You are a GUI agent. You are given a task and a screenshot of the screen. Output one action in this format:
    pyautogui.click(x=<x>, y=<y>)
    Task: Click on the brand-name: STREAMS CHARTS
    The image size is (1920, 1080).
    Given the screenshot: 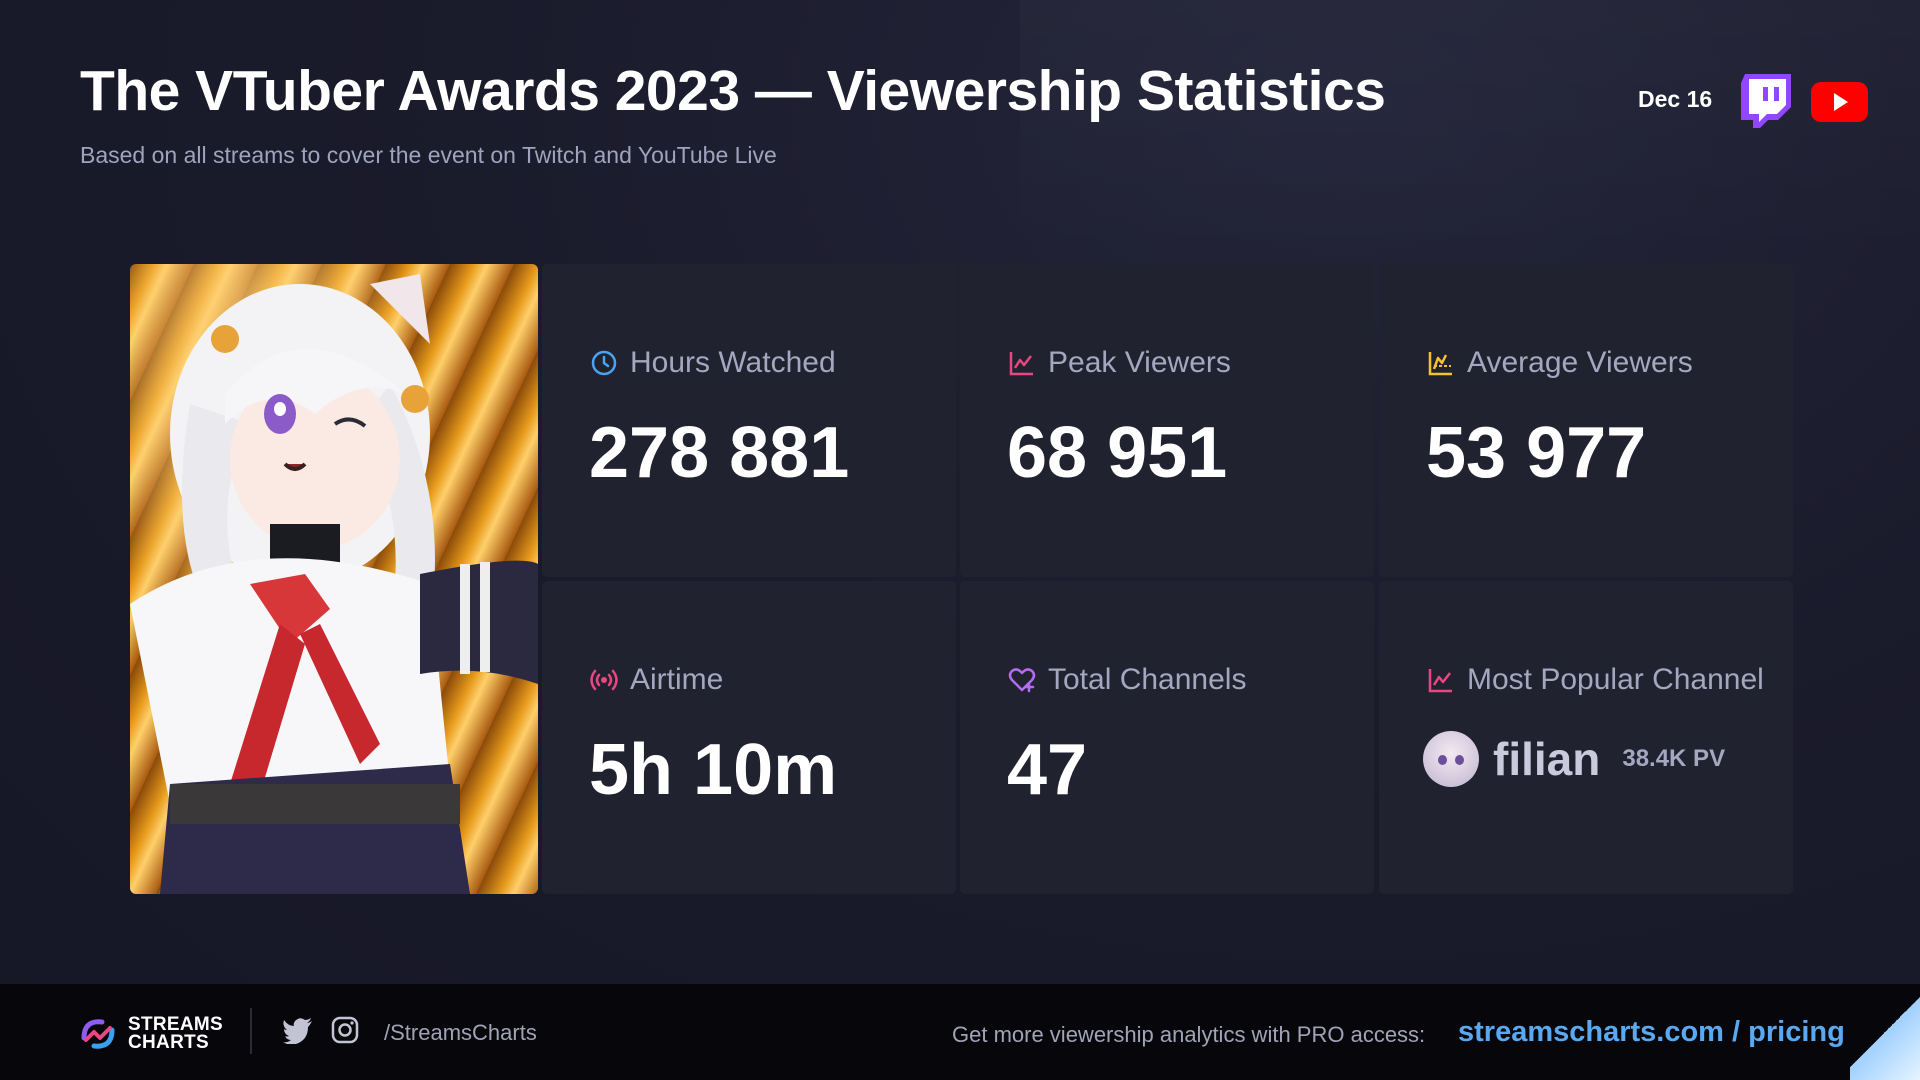 What is the action you would take?
    pyautogui.click(x=175, y=1033)
    